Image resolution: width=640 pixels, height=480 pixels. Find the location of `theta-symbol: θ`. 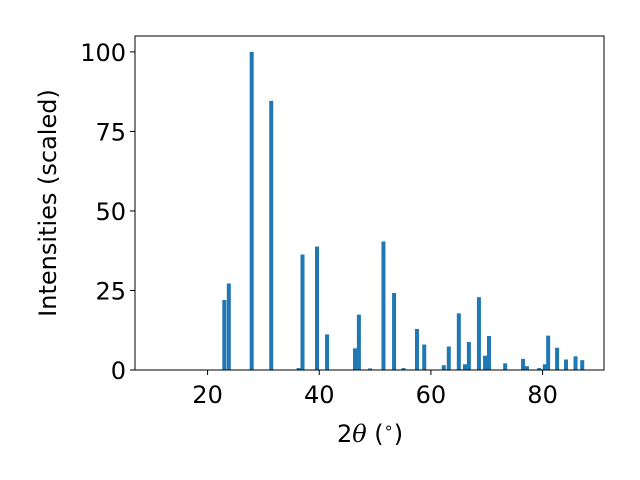

theta-symbol: θ is located at coordinates (359, 434).